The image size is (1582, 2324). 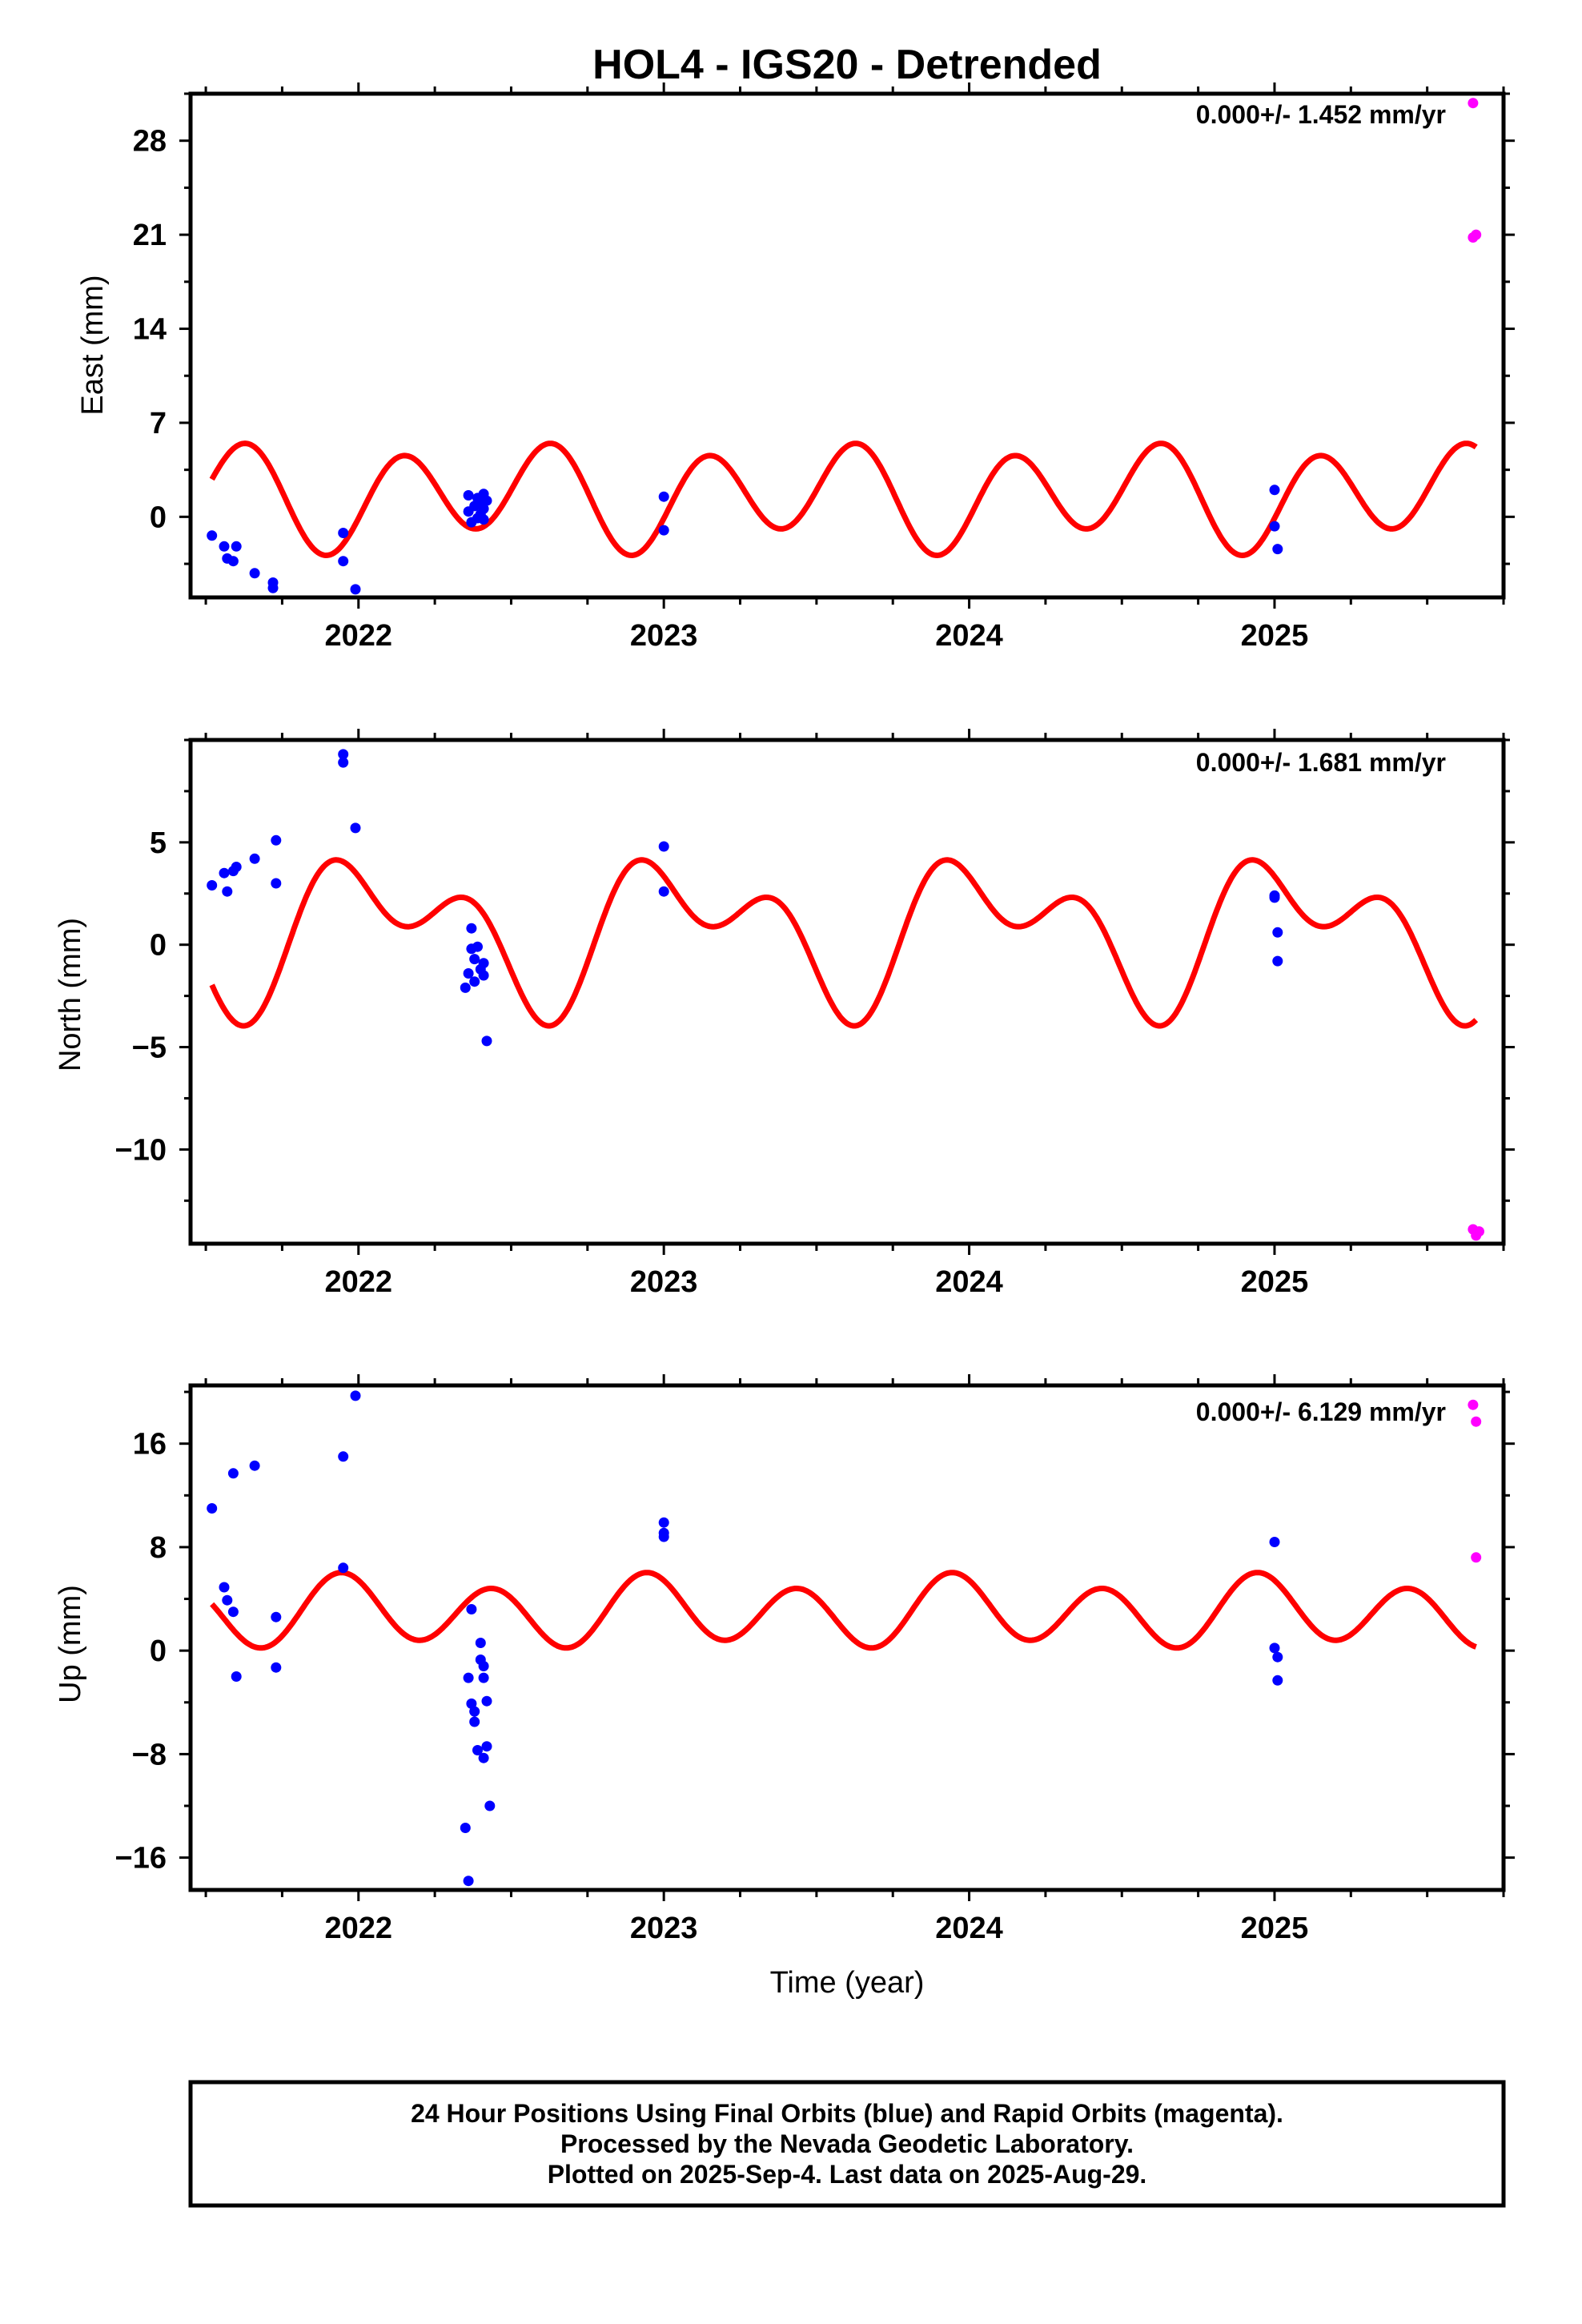 I want to click on up-y-tick-label: −8, so click(x=149, y=1754).